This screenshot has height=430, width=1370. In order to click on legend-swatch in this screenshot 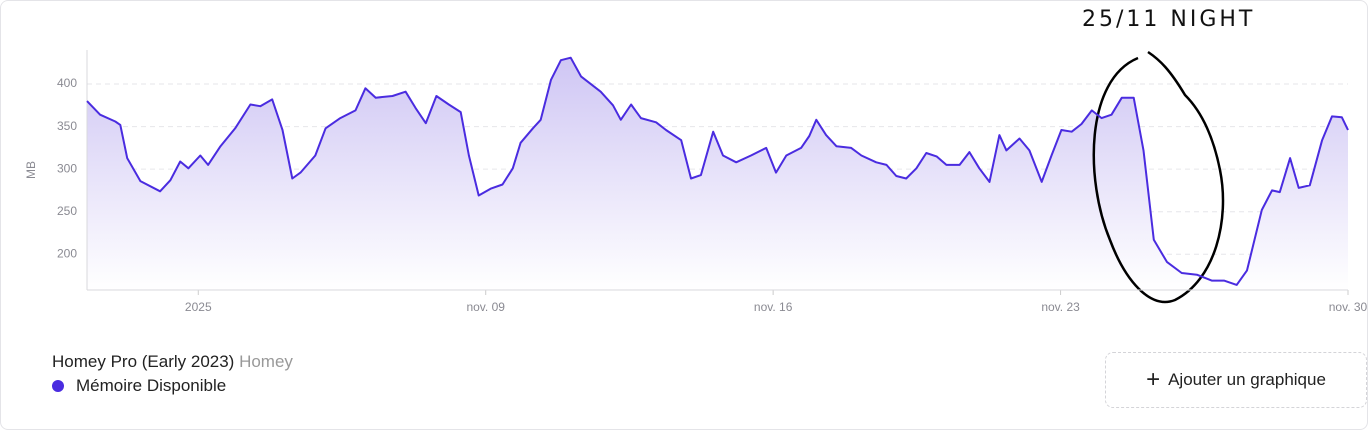, I will do `click(58, 386)`.